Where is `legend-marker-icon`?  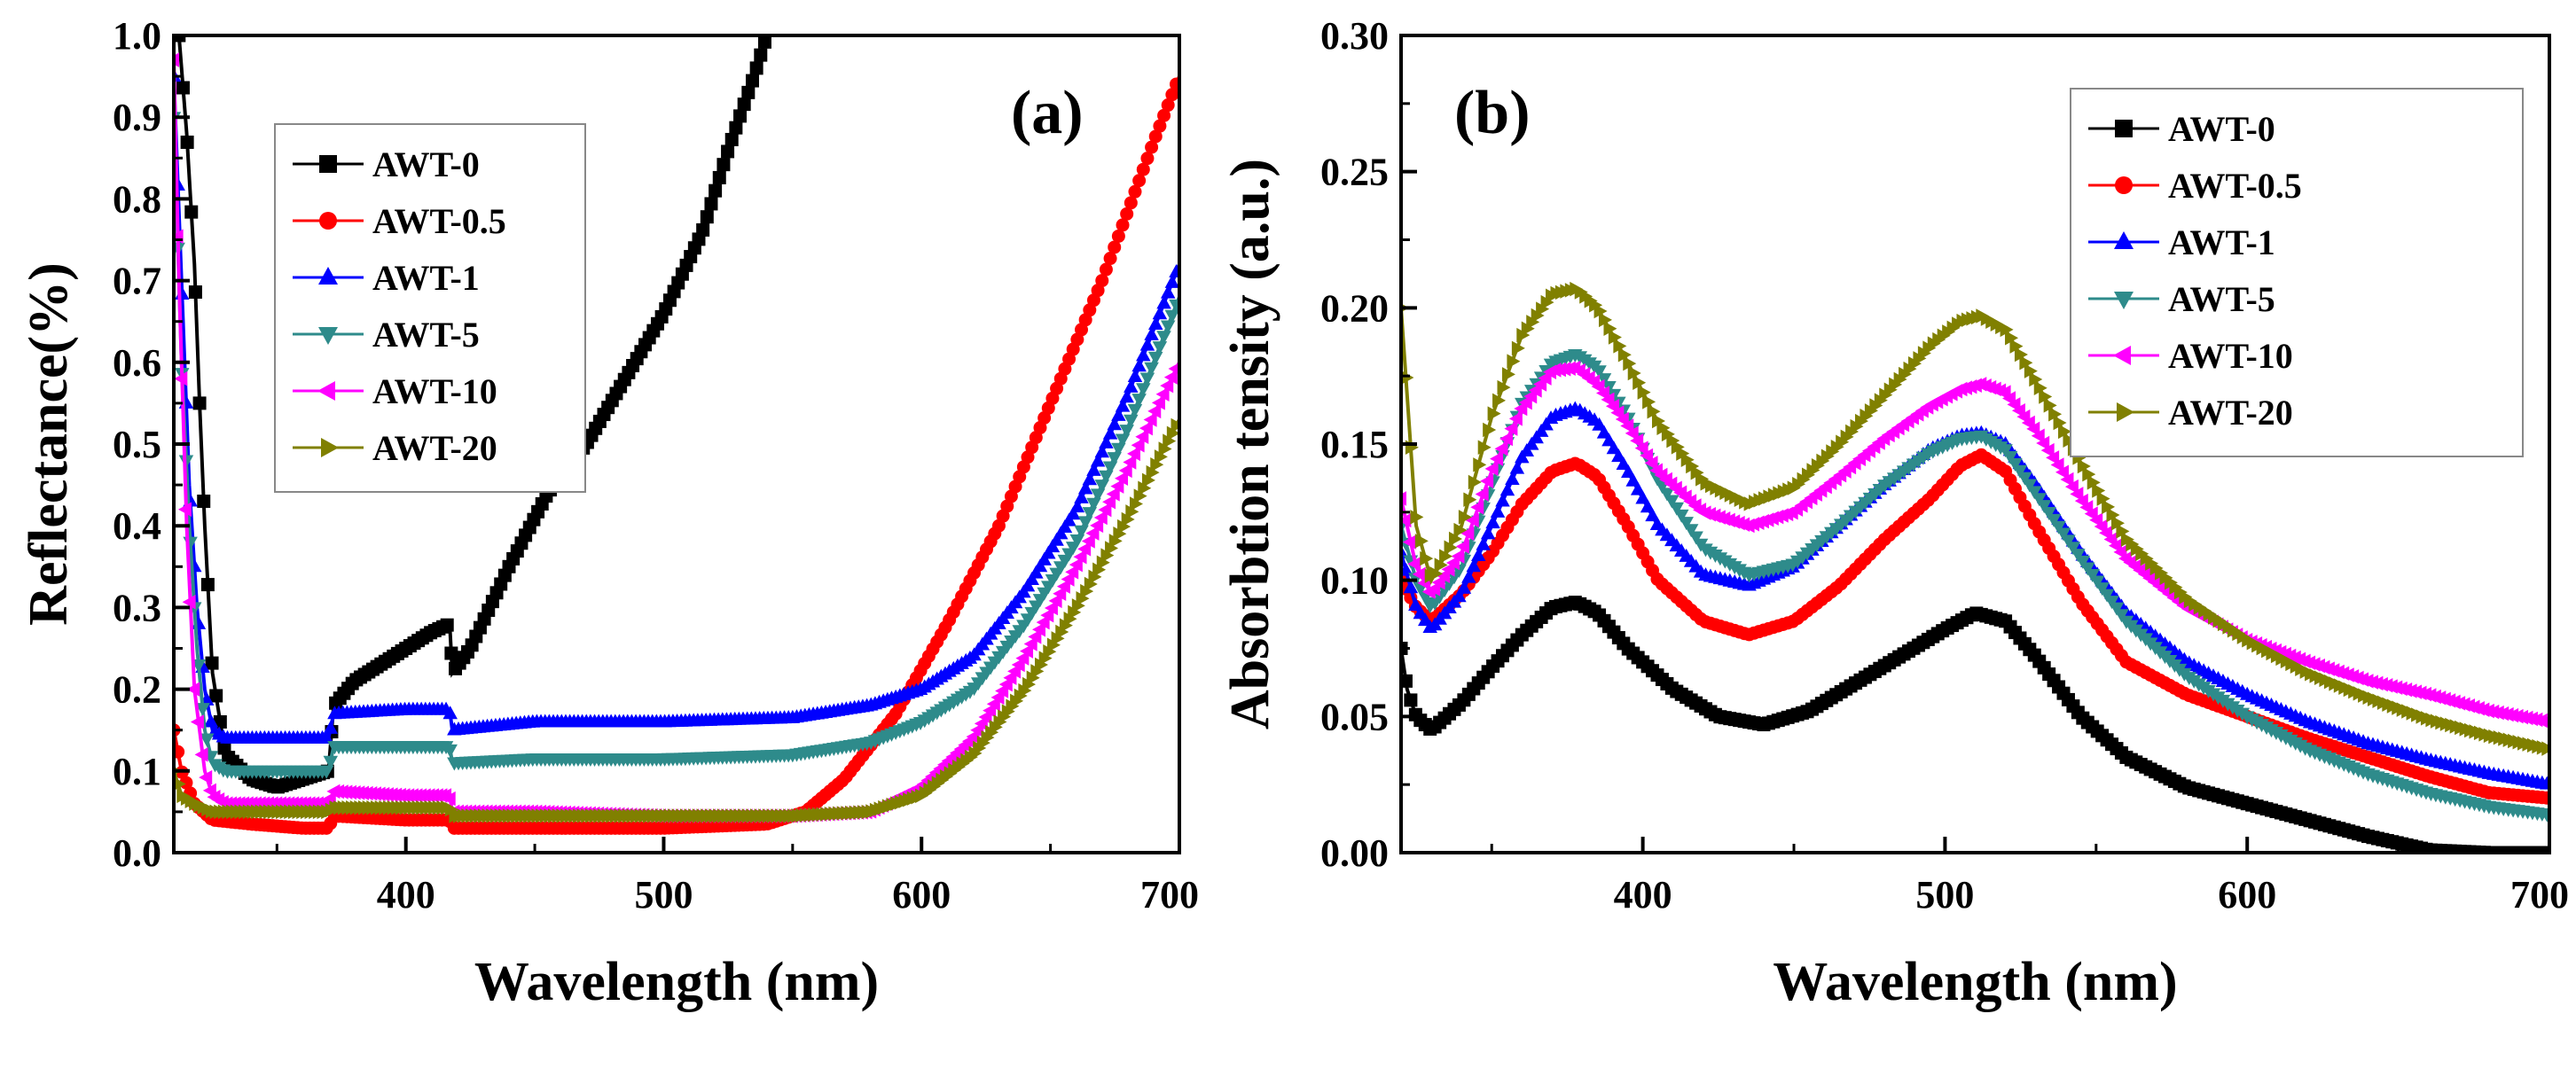
legend-marker-icon is located at coordinates (2124, 128).